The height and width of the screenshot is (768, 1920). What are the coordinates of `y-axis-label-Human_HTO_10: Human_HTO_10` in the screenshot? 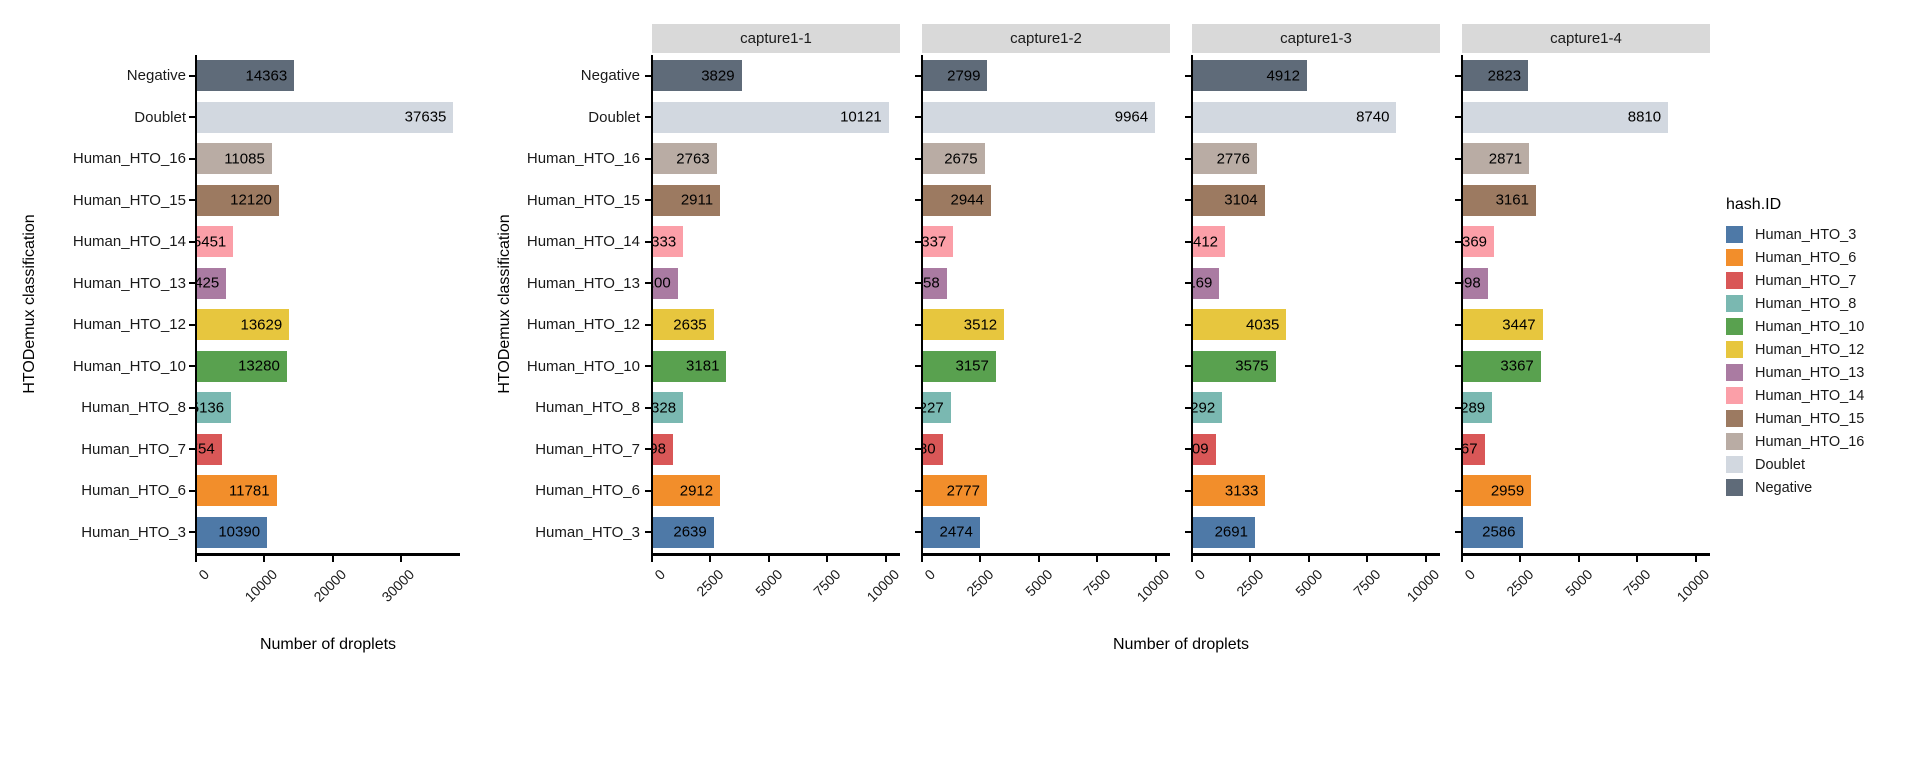 It's located at (129, 366).